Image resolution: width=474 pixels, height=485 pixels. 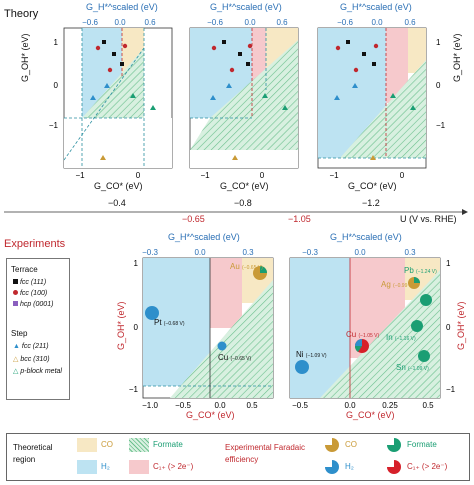 What do you see at coordinates (150, 405) in the screenshot?
I see `svg-text: −1.0` at bounding box center [150, 405].